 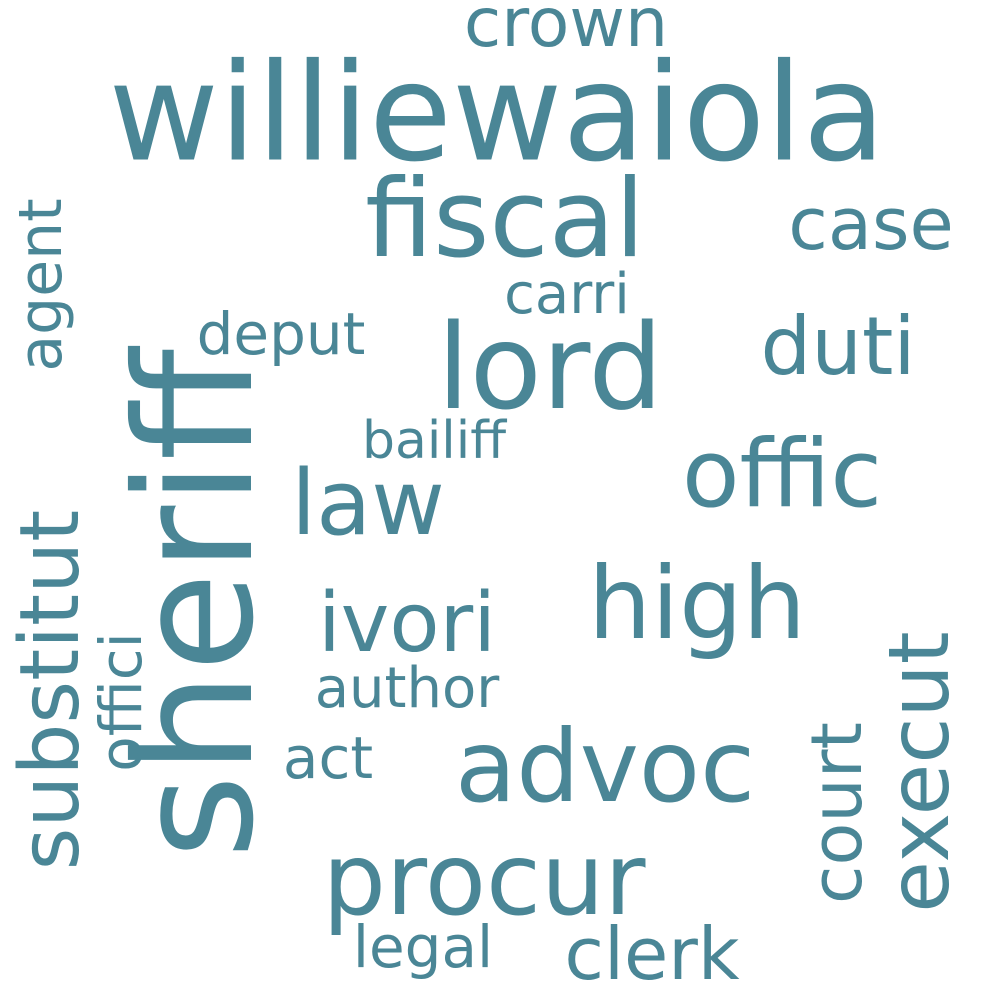 I want to click on word-author: author, so click(x=407, y=688).